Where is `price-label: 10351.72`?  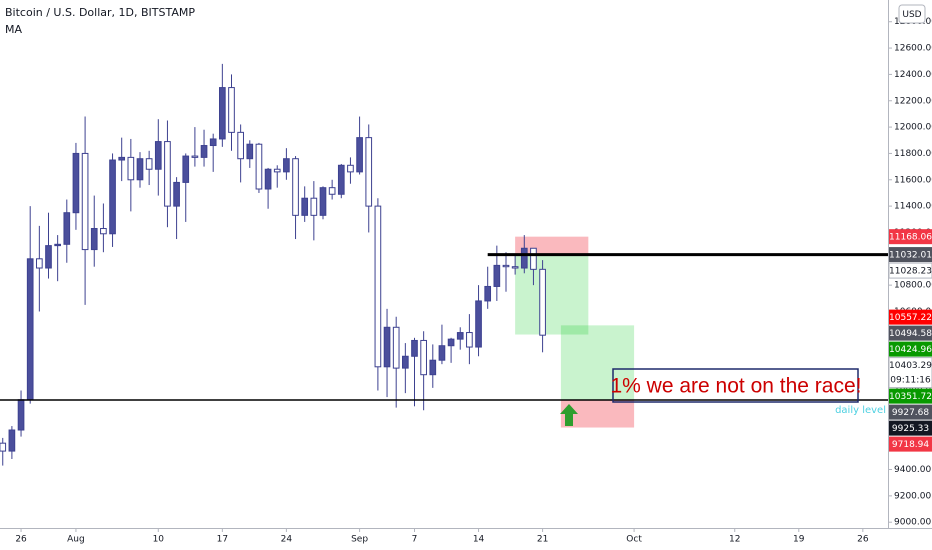 price-label: 10351.72 is located at coordinates (910, 397).